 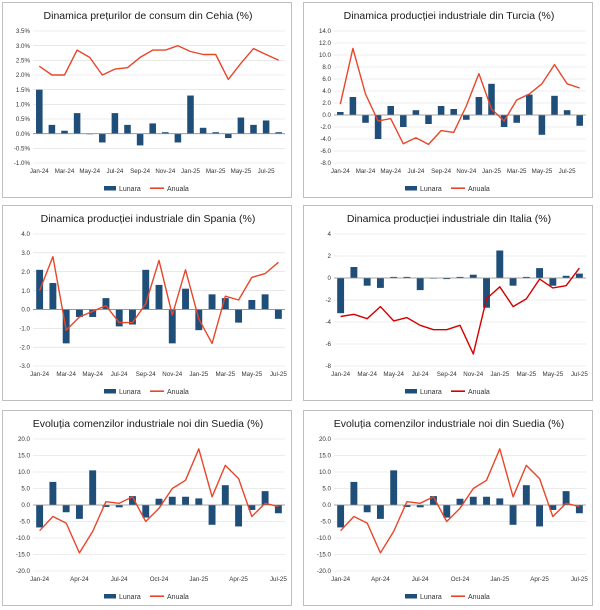 What do you see at coordinates (325, 139) in the screenshot?
I see `y-tick-label: -4.0` at bounding box center [325, 139].